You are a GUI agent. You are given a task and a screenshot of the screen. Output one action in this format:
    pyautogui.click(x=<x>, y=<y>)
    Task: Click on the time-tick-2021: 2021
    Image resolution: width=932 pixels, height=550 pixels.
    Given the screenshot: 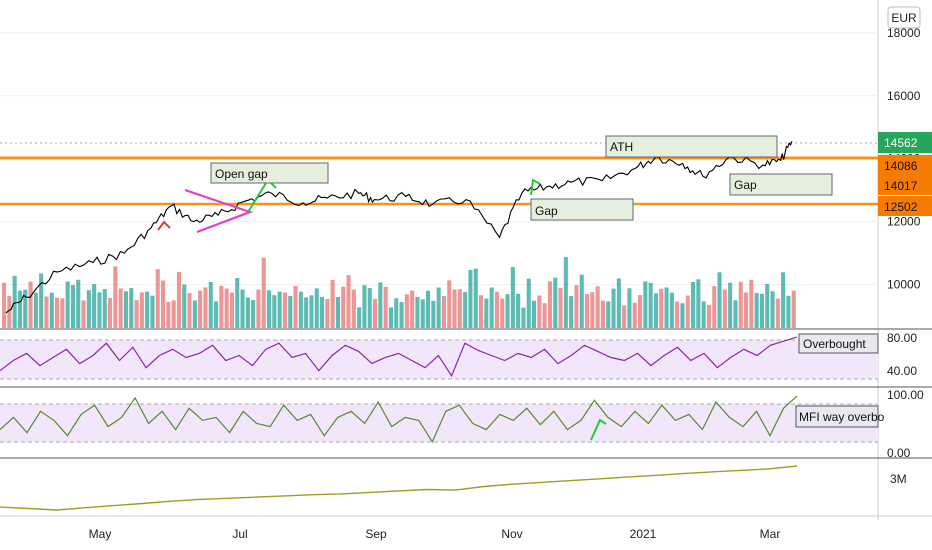 What is the action you would take?
    pyautogui.click(x=643, y=534)
    